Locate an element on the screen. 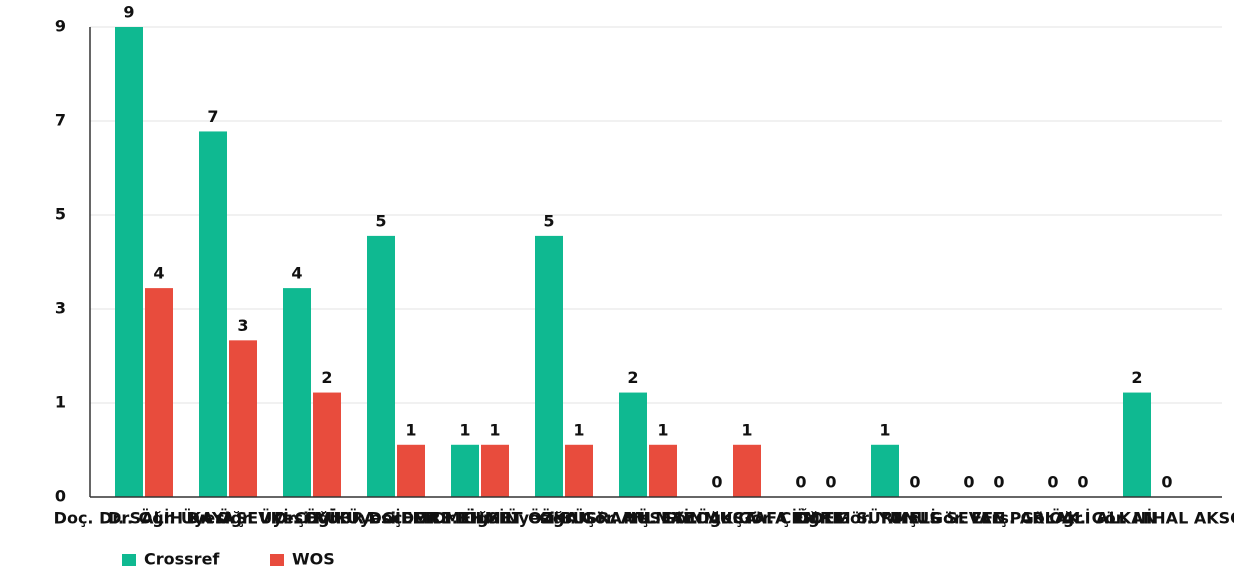 The width and height of the screenshot is (1234, 572). x-tick-label: Arş. Gör. EFE PARLAK is located at coordinates (984, 518).